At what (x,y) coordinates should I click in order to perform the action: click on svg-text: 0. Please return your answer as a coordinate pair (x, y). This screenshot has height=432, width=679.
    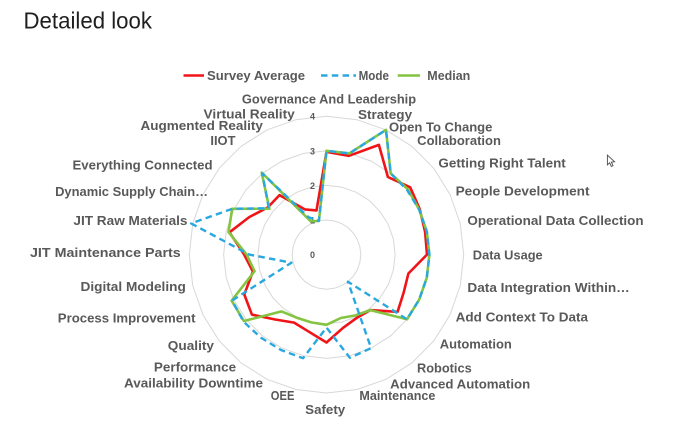
    Looking at the image, I should click on (312, 255).